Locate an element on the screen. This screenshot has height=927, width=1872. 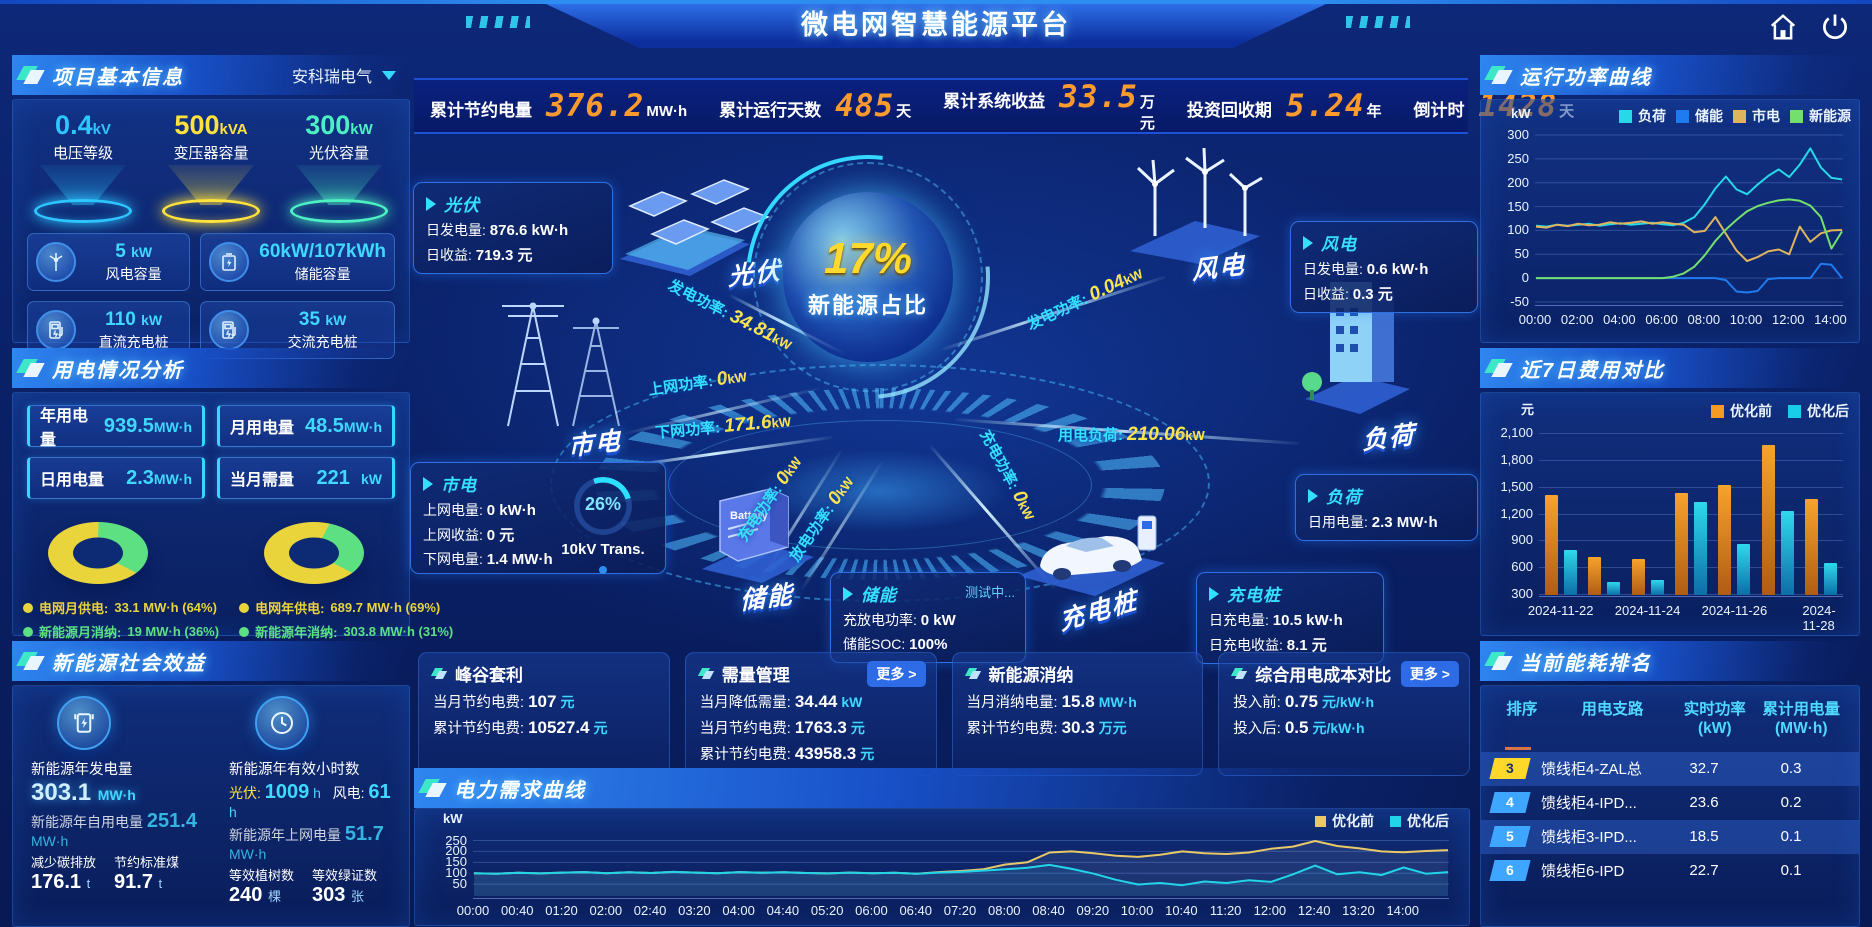
bar-优化后-2024-11-28 is located at coordinates (1831, 579).